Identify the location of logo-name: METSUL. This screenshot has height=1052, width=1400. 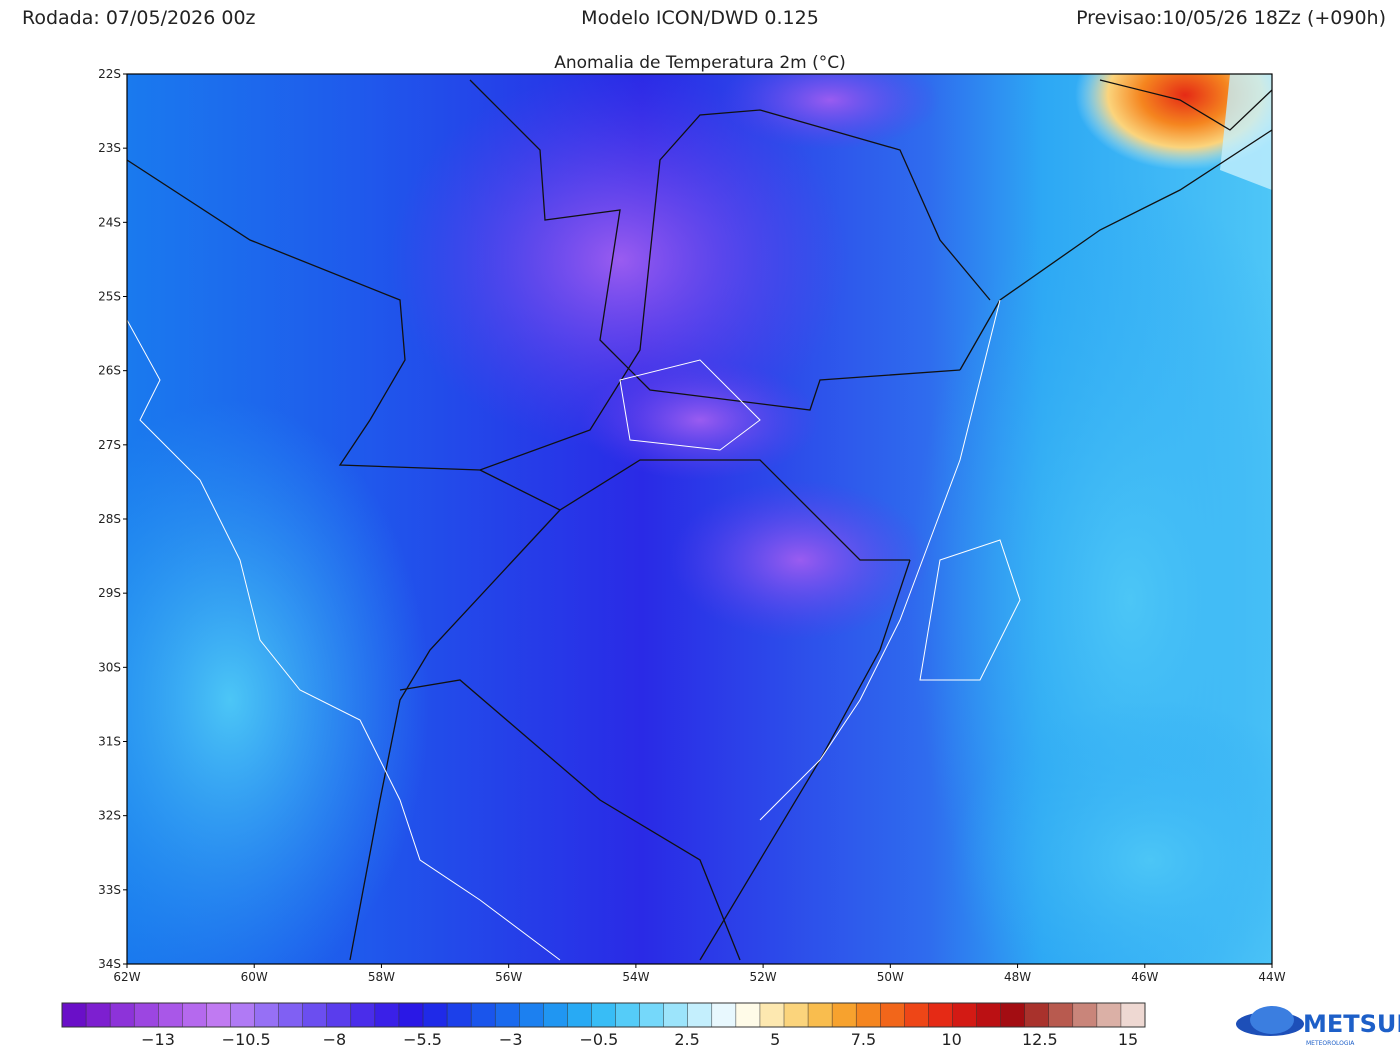
(1351, 1024).